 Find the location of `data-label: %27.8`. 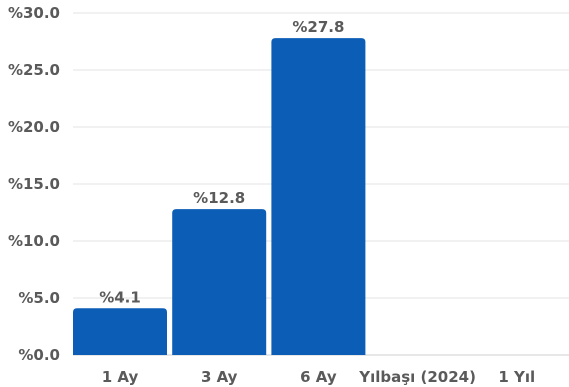

data-label: %27.8 is located at coordinates (318, 27).